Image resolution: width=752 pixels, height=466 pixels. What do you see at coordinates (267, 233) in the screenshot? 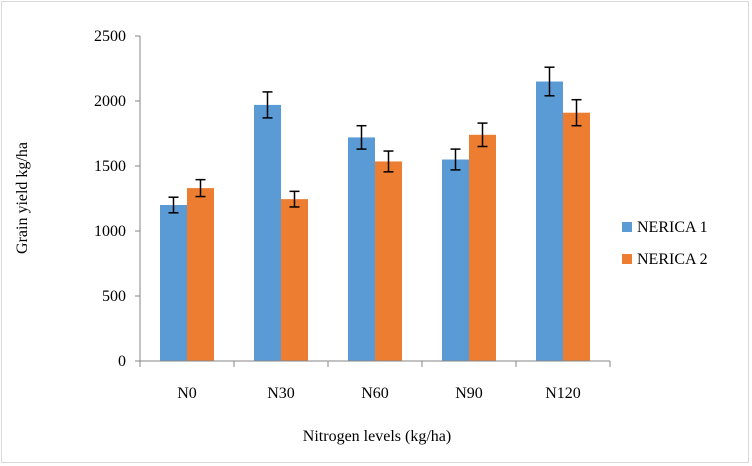
I see `bar-nerica-1-n30` at bounding box center [267, 233].